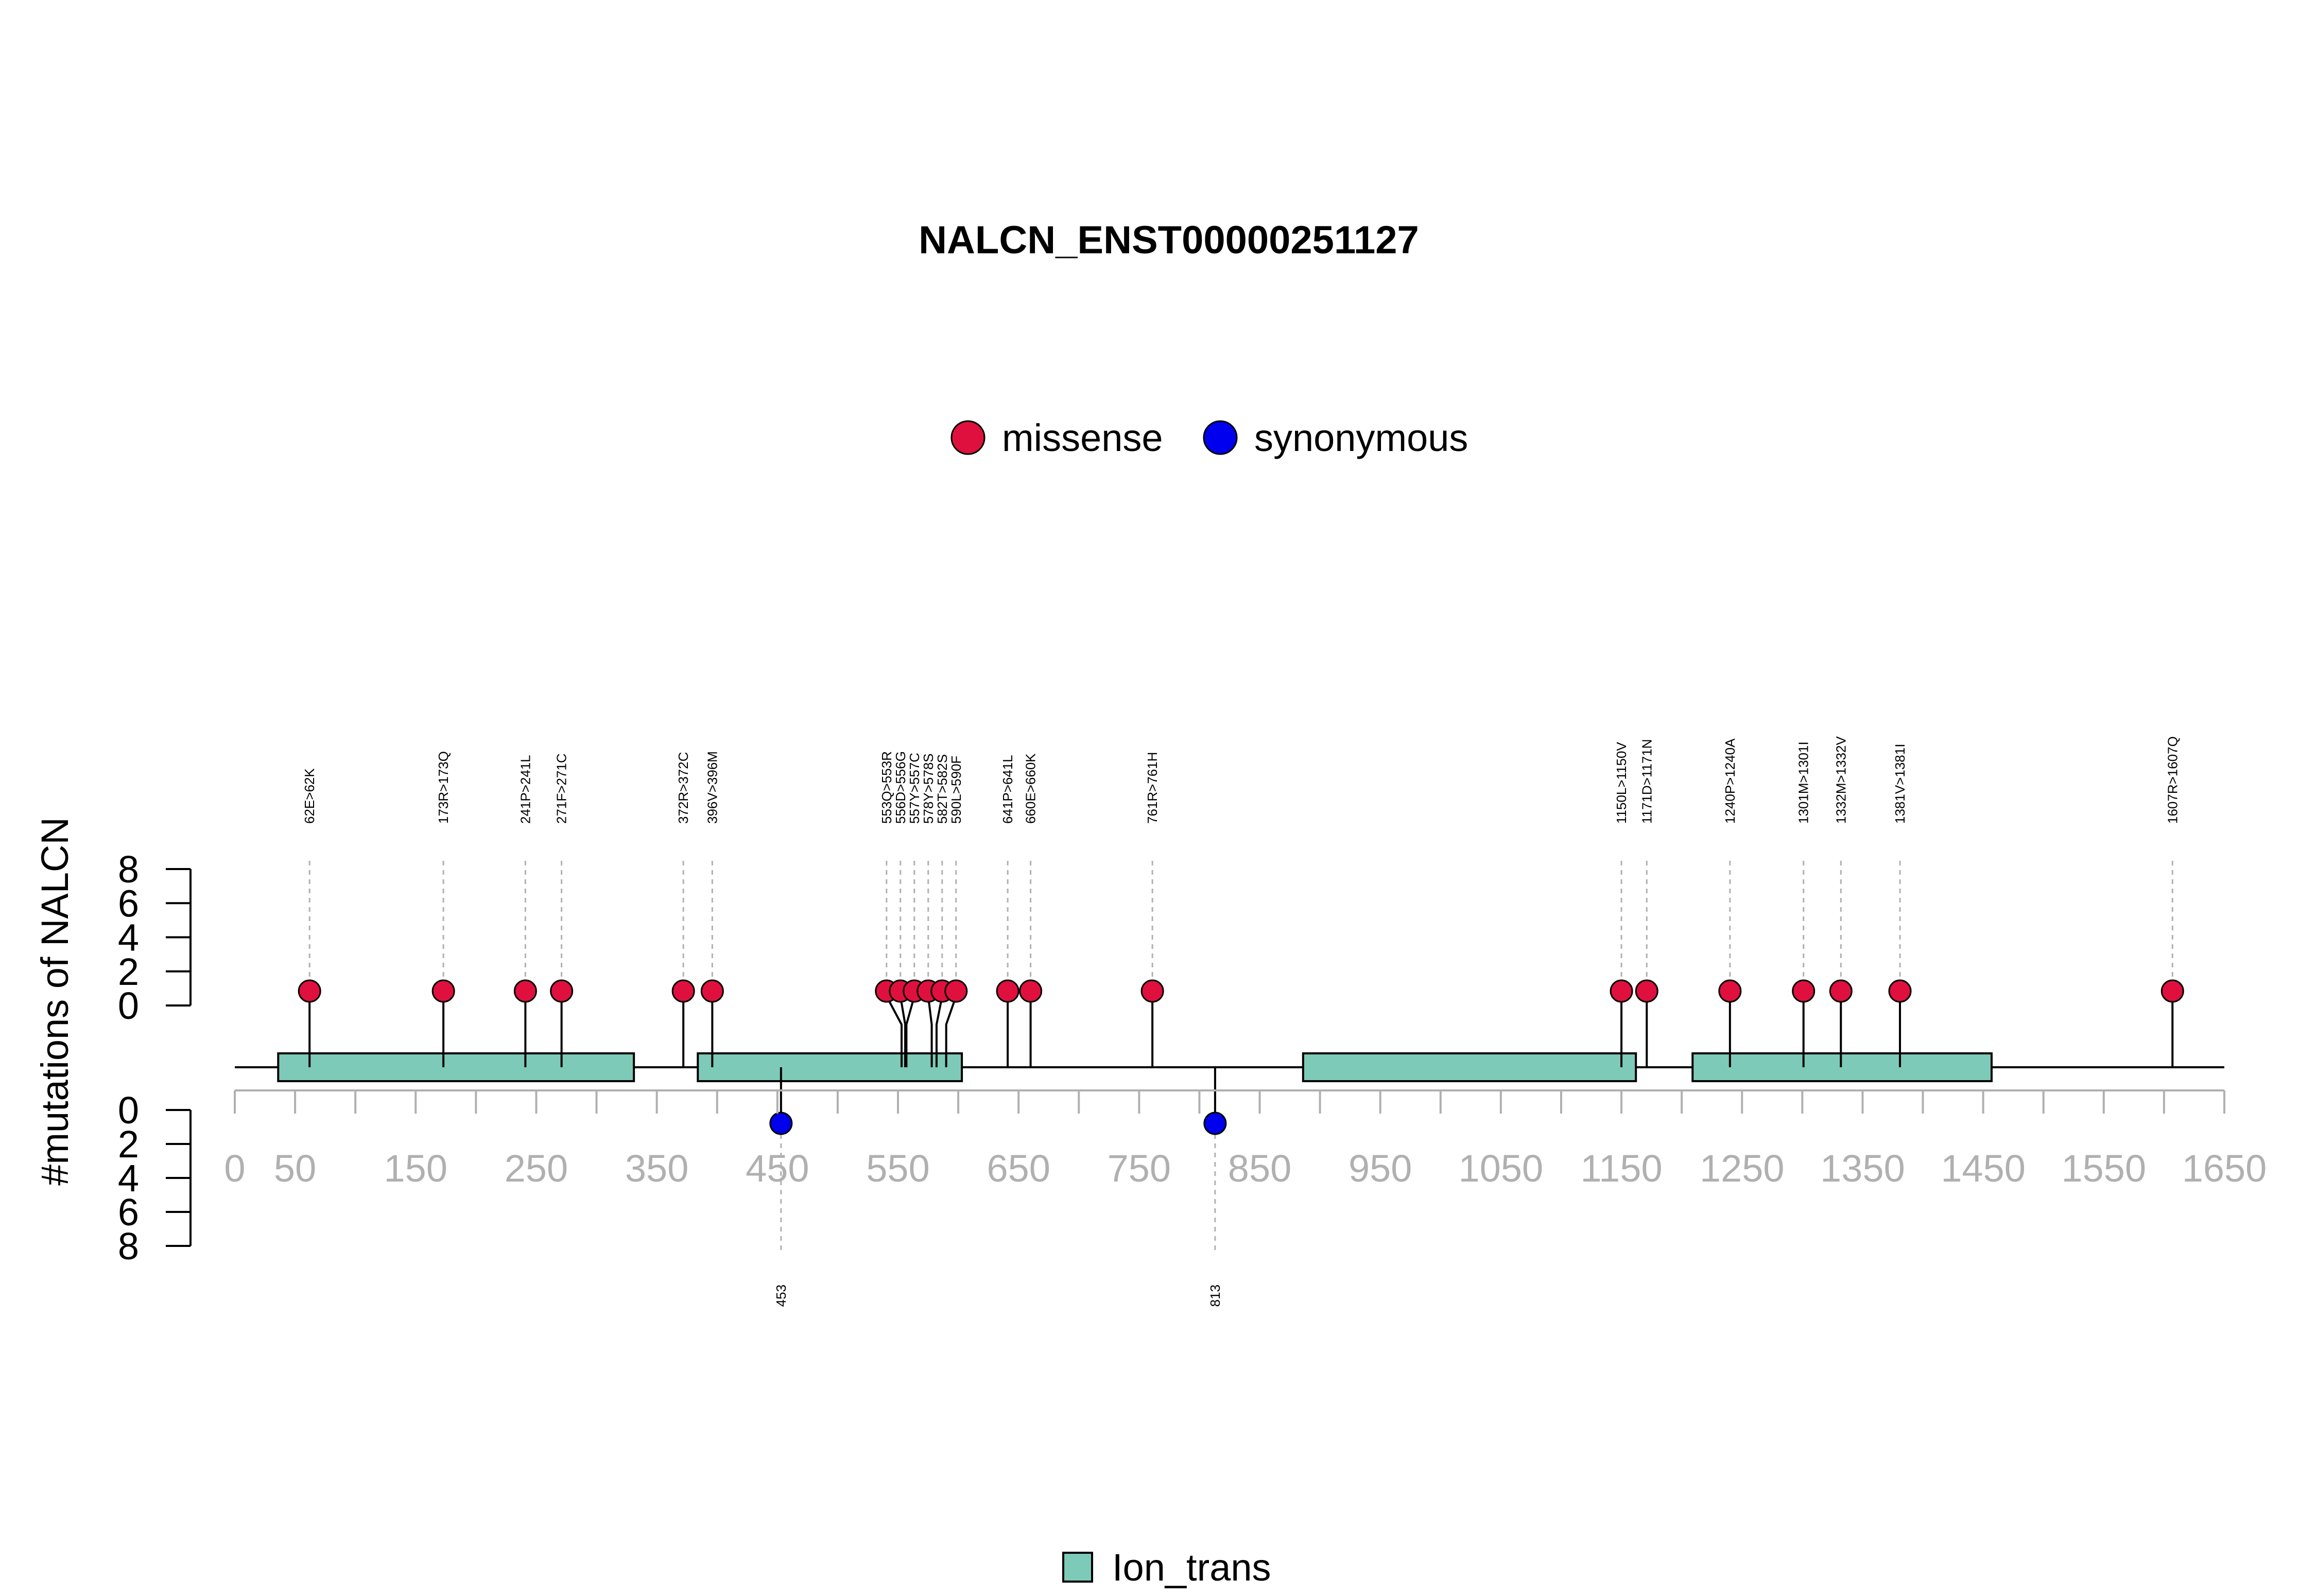 This screenshot has height=1596, width=2317. Describe the element at coordinates (1803, 991) in the screenshot. I see `point-1301M>1301I` at that location.